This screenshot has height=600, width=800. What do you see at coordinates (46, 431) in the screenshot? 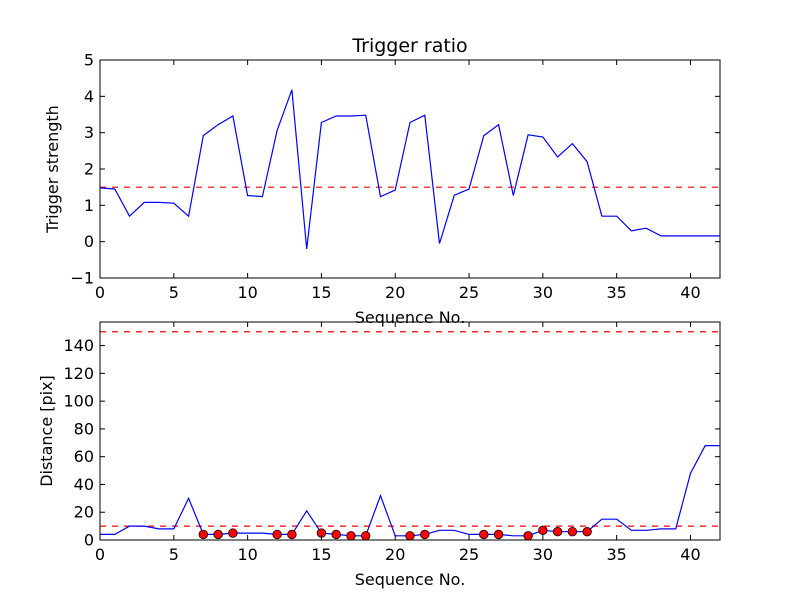
I see `distance-y-axis-label: Distance [pix]` at bounding box center [46, 431].